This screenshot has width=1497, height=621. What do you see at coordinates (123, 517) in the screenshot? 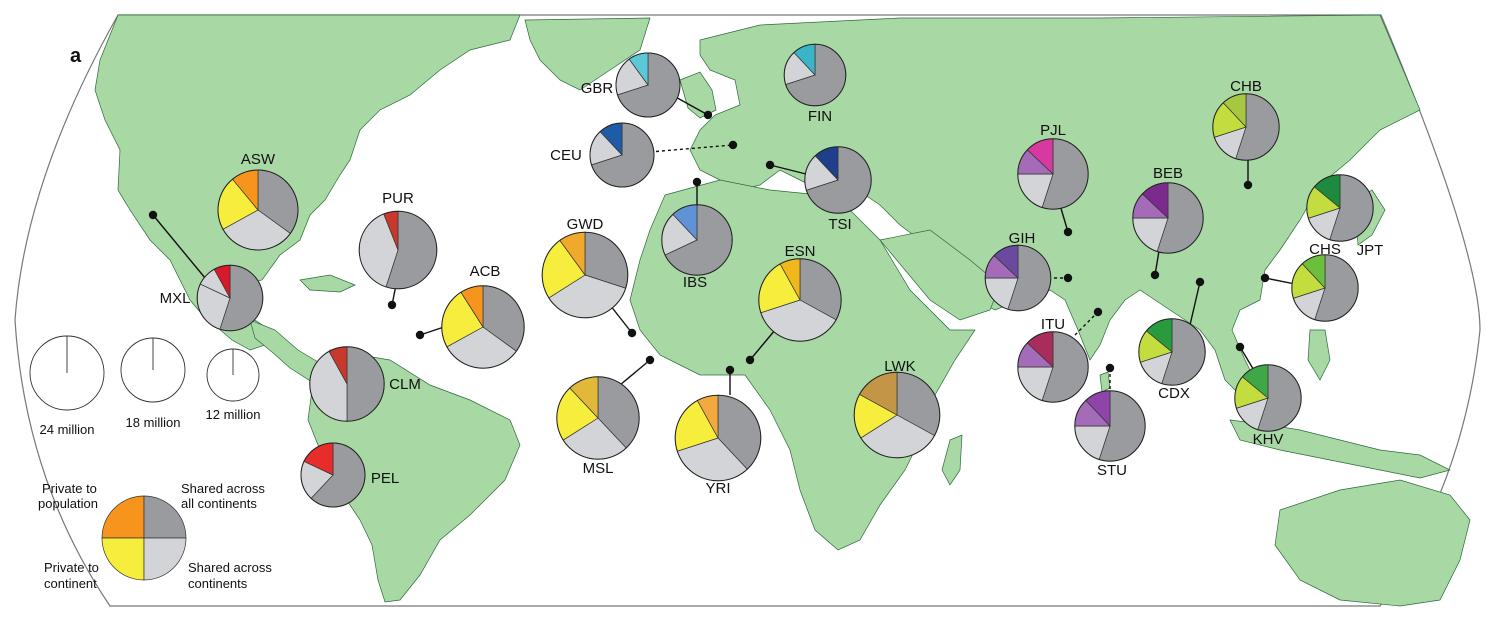
I see `legend-slice-private-population` at bounding box center [123, 517].